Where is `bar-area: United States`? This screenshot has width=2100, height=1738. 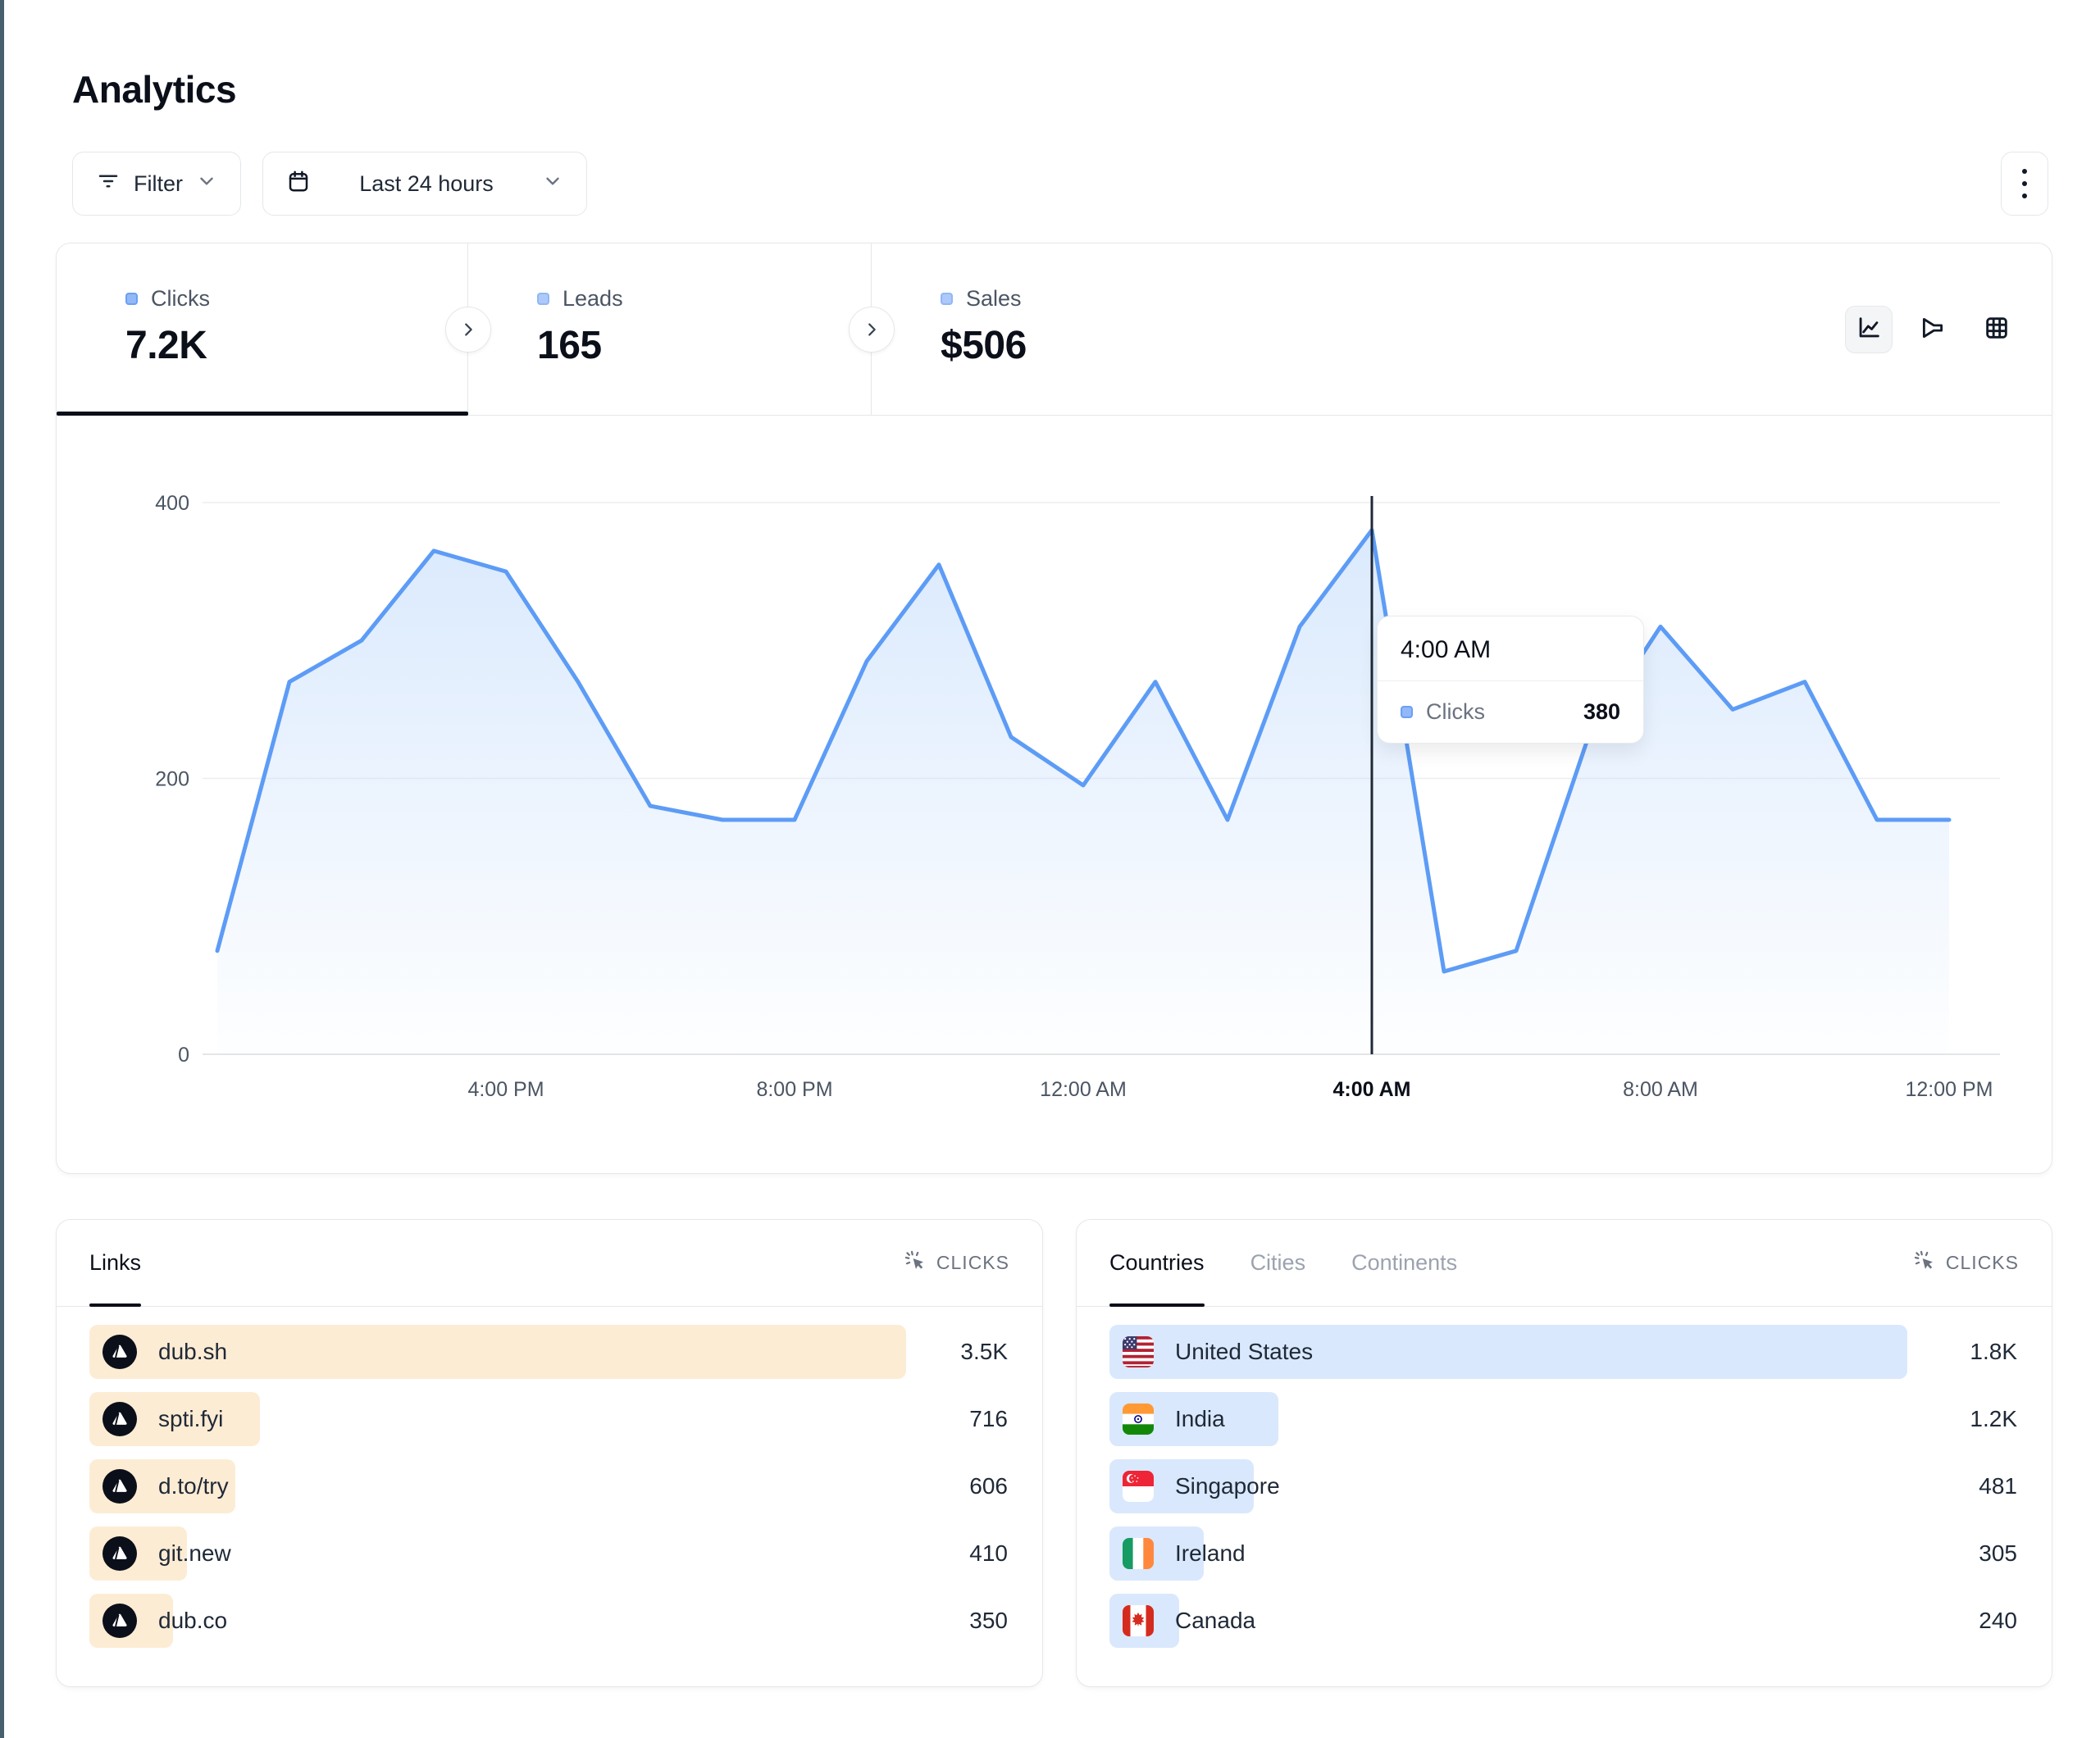 bar-area: United States is located at coordinates (1520, 1352).